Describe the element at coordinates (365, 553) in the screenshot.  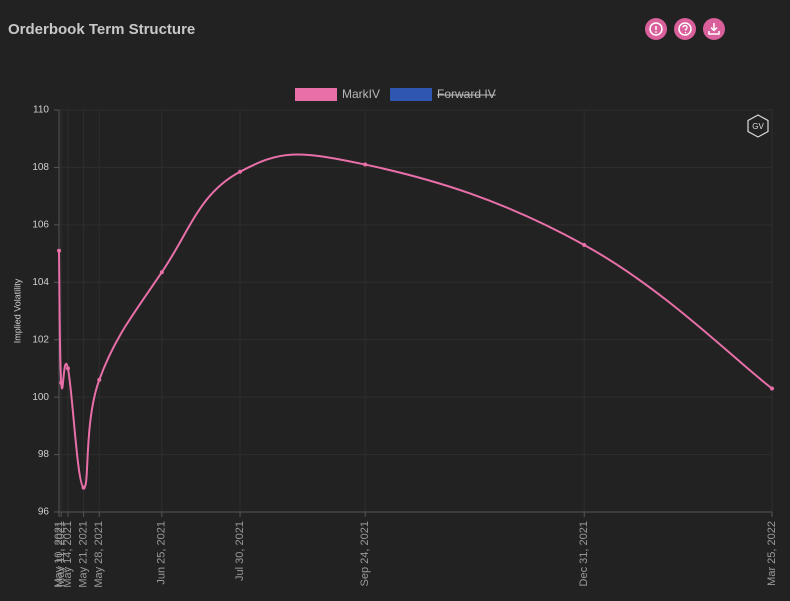
I see `x-tick-label: Sep 24, 2021` at that location.